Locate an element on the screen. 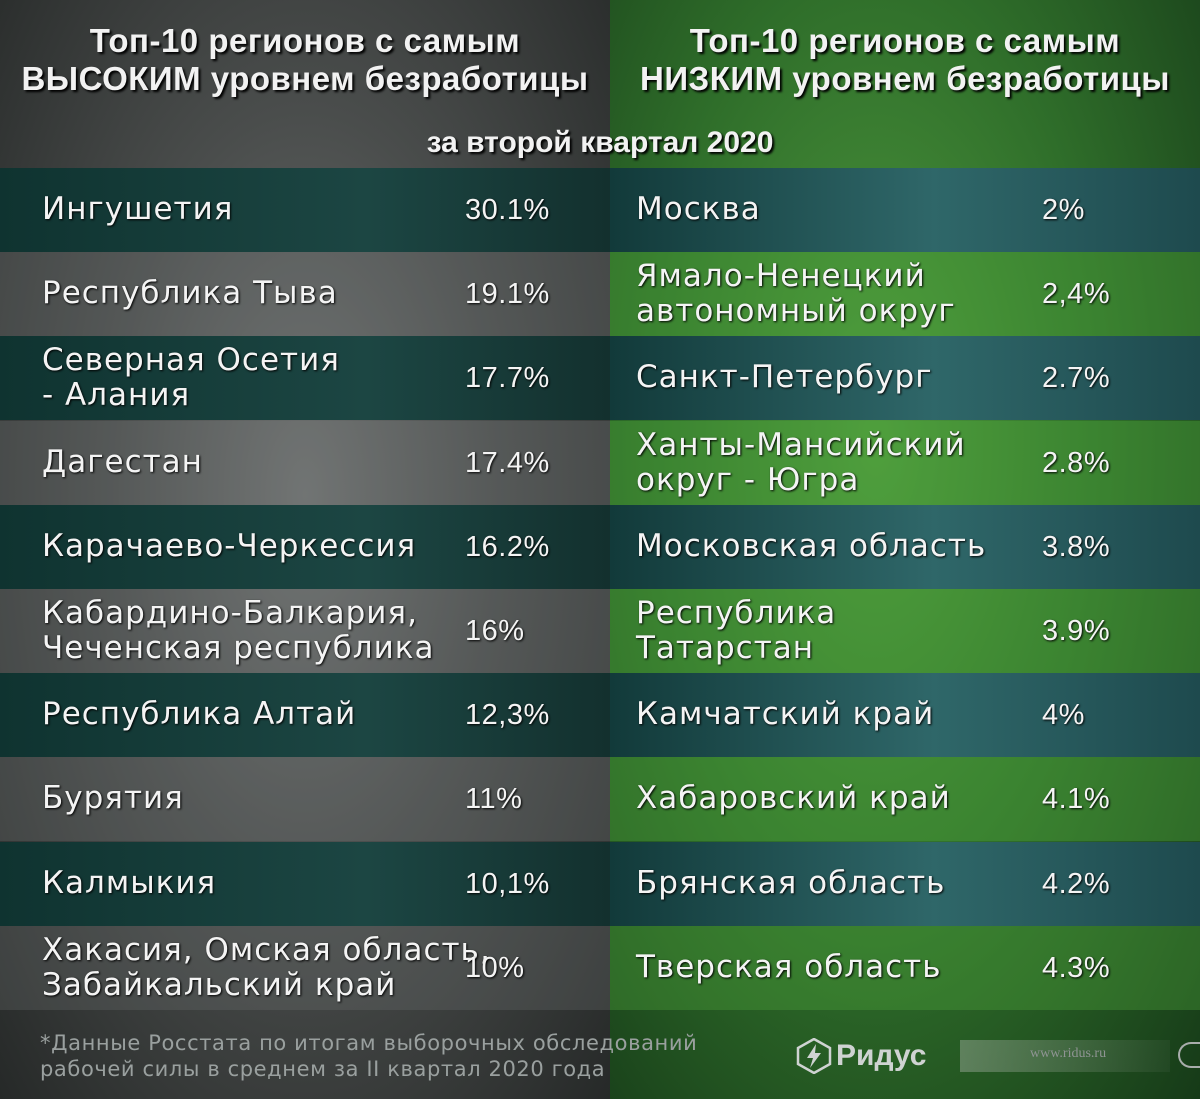 Image resolution: width=1200 pixels, height=1099 pixels. region-name-line1: Калмыкия is located at coordinates (129, 882).